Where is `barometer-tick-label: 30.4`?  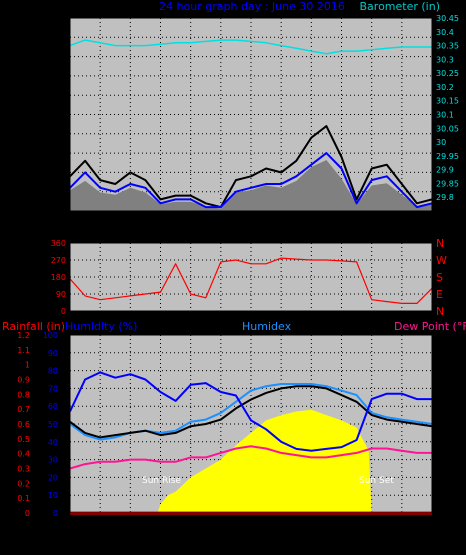
barometer-tick-label: 30.4 is located at coordinates (445, 32).